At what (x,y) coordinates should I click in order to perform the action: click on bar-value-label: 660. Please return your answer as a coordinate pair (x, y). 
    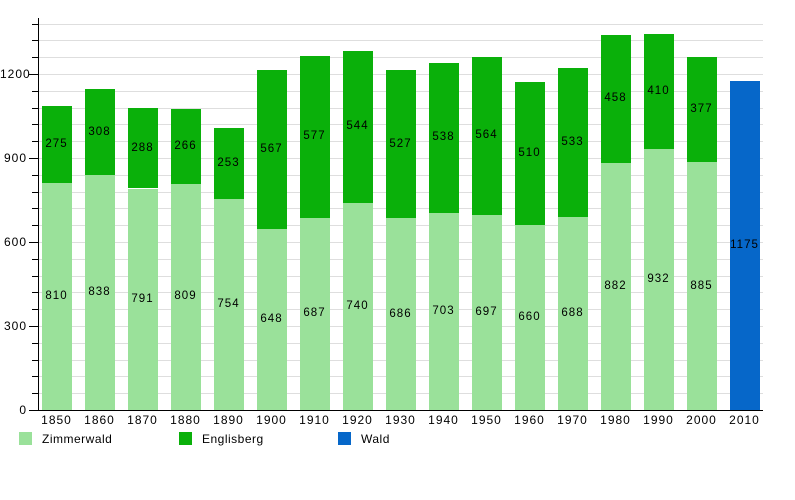
    Looking at the image, I should click on (529, 317).